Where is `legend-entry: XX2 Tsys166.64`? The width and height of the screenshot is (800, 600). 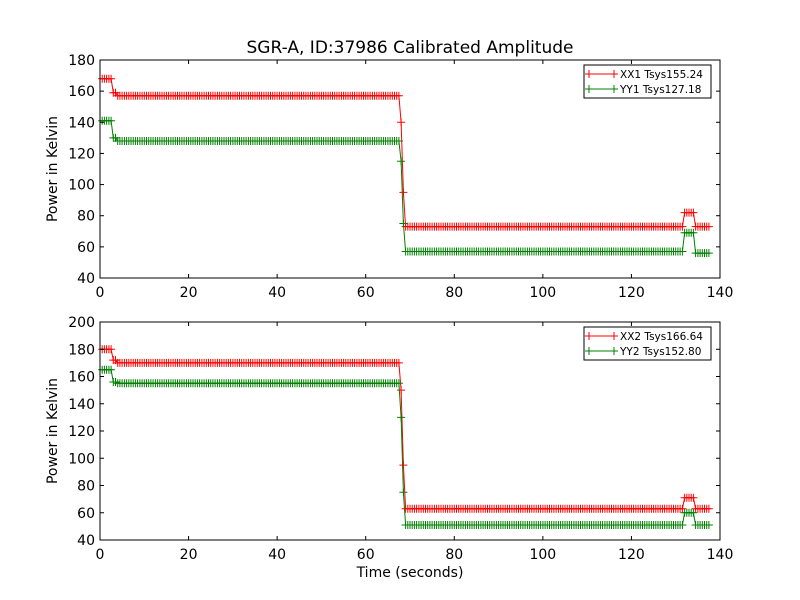
legend-entry: XX2 Tsys166.64 is located at coordinates (644, 337).